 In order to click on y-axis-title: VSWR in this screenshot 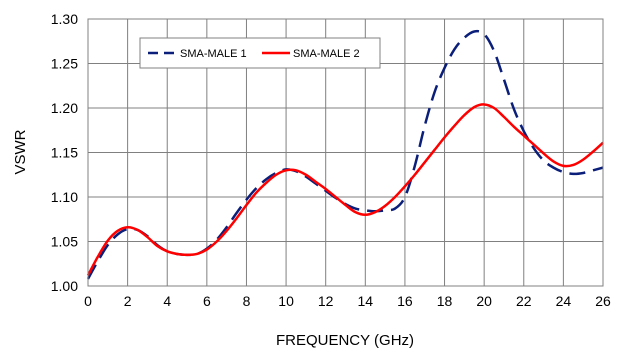, I will do `click(20, 151)`.